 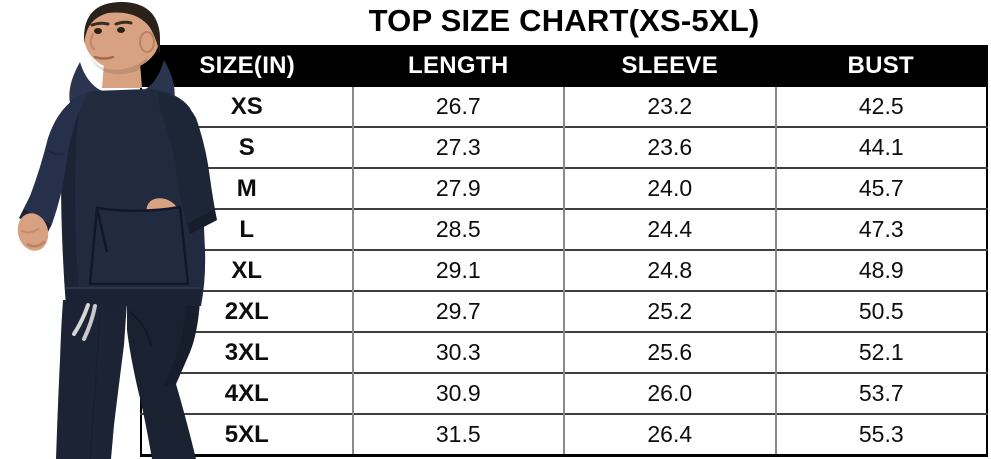 What do you see at coordinates (669, 352) in the screenshot?
I see `sleeve-cell: 25.6` at bounding box center [669, 352].